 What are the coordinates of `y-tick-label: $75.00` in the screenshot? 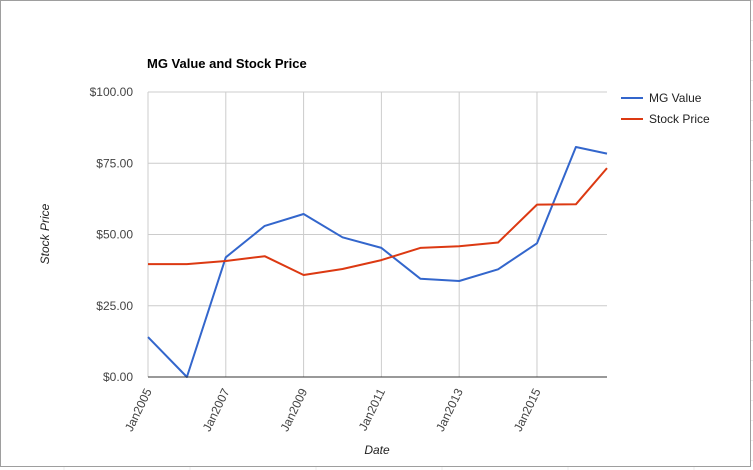 It's located at (114, 163).